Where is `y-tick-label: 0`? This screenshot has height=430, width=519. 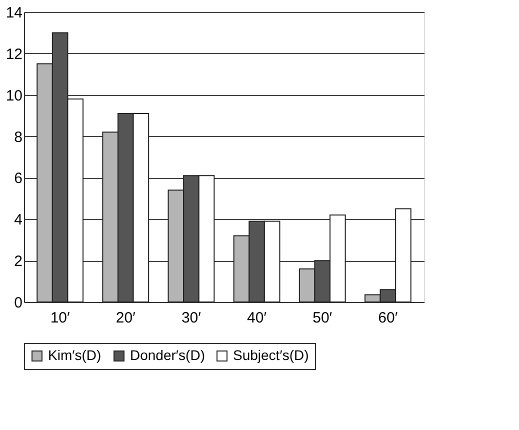
y-tick-label: 0 is located at coordinates (18, 303).